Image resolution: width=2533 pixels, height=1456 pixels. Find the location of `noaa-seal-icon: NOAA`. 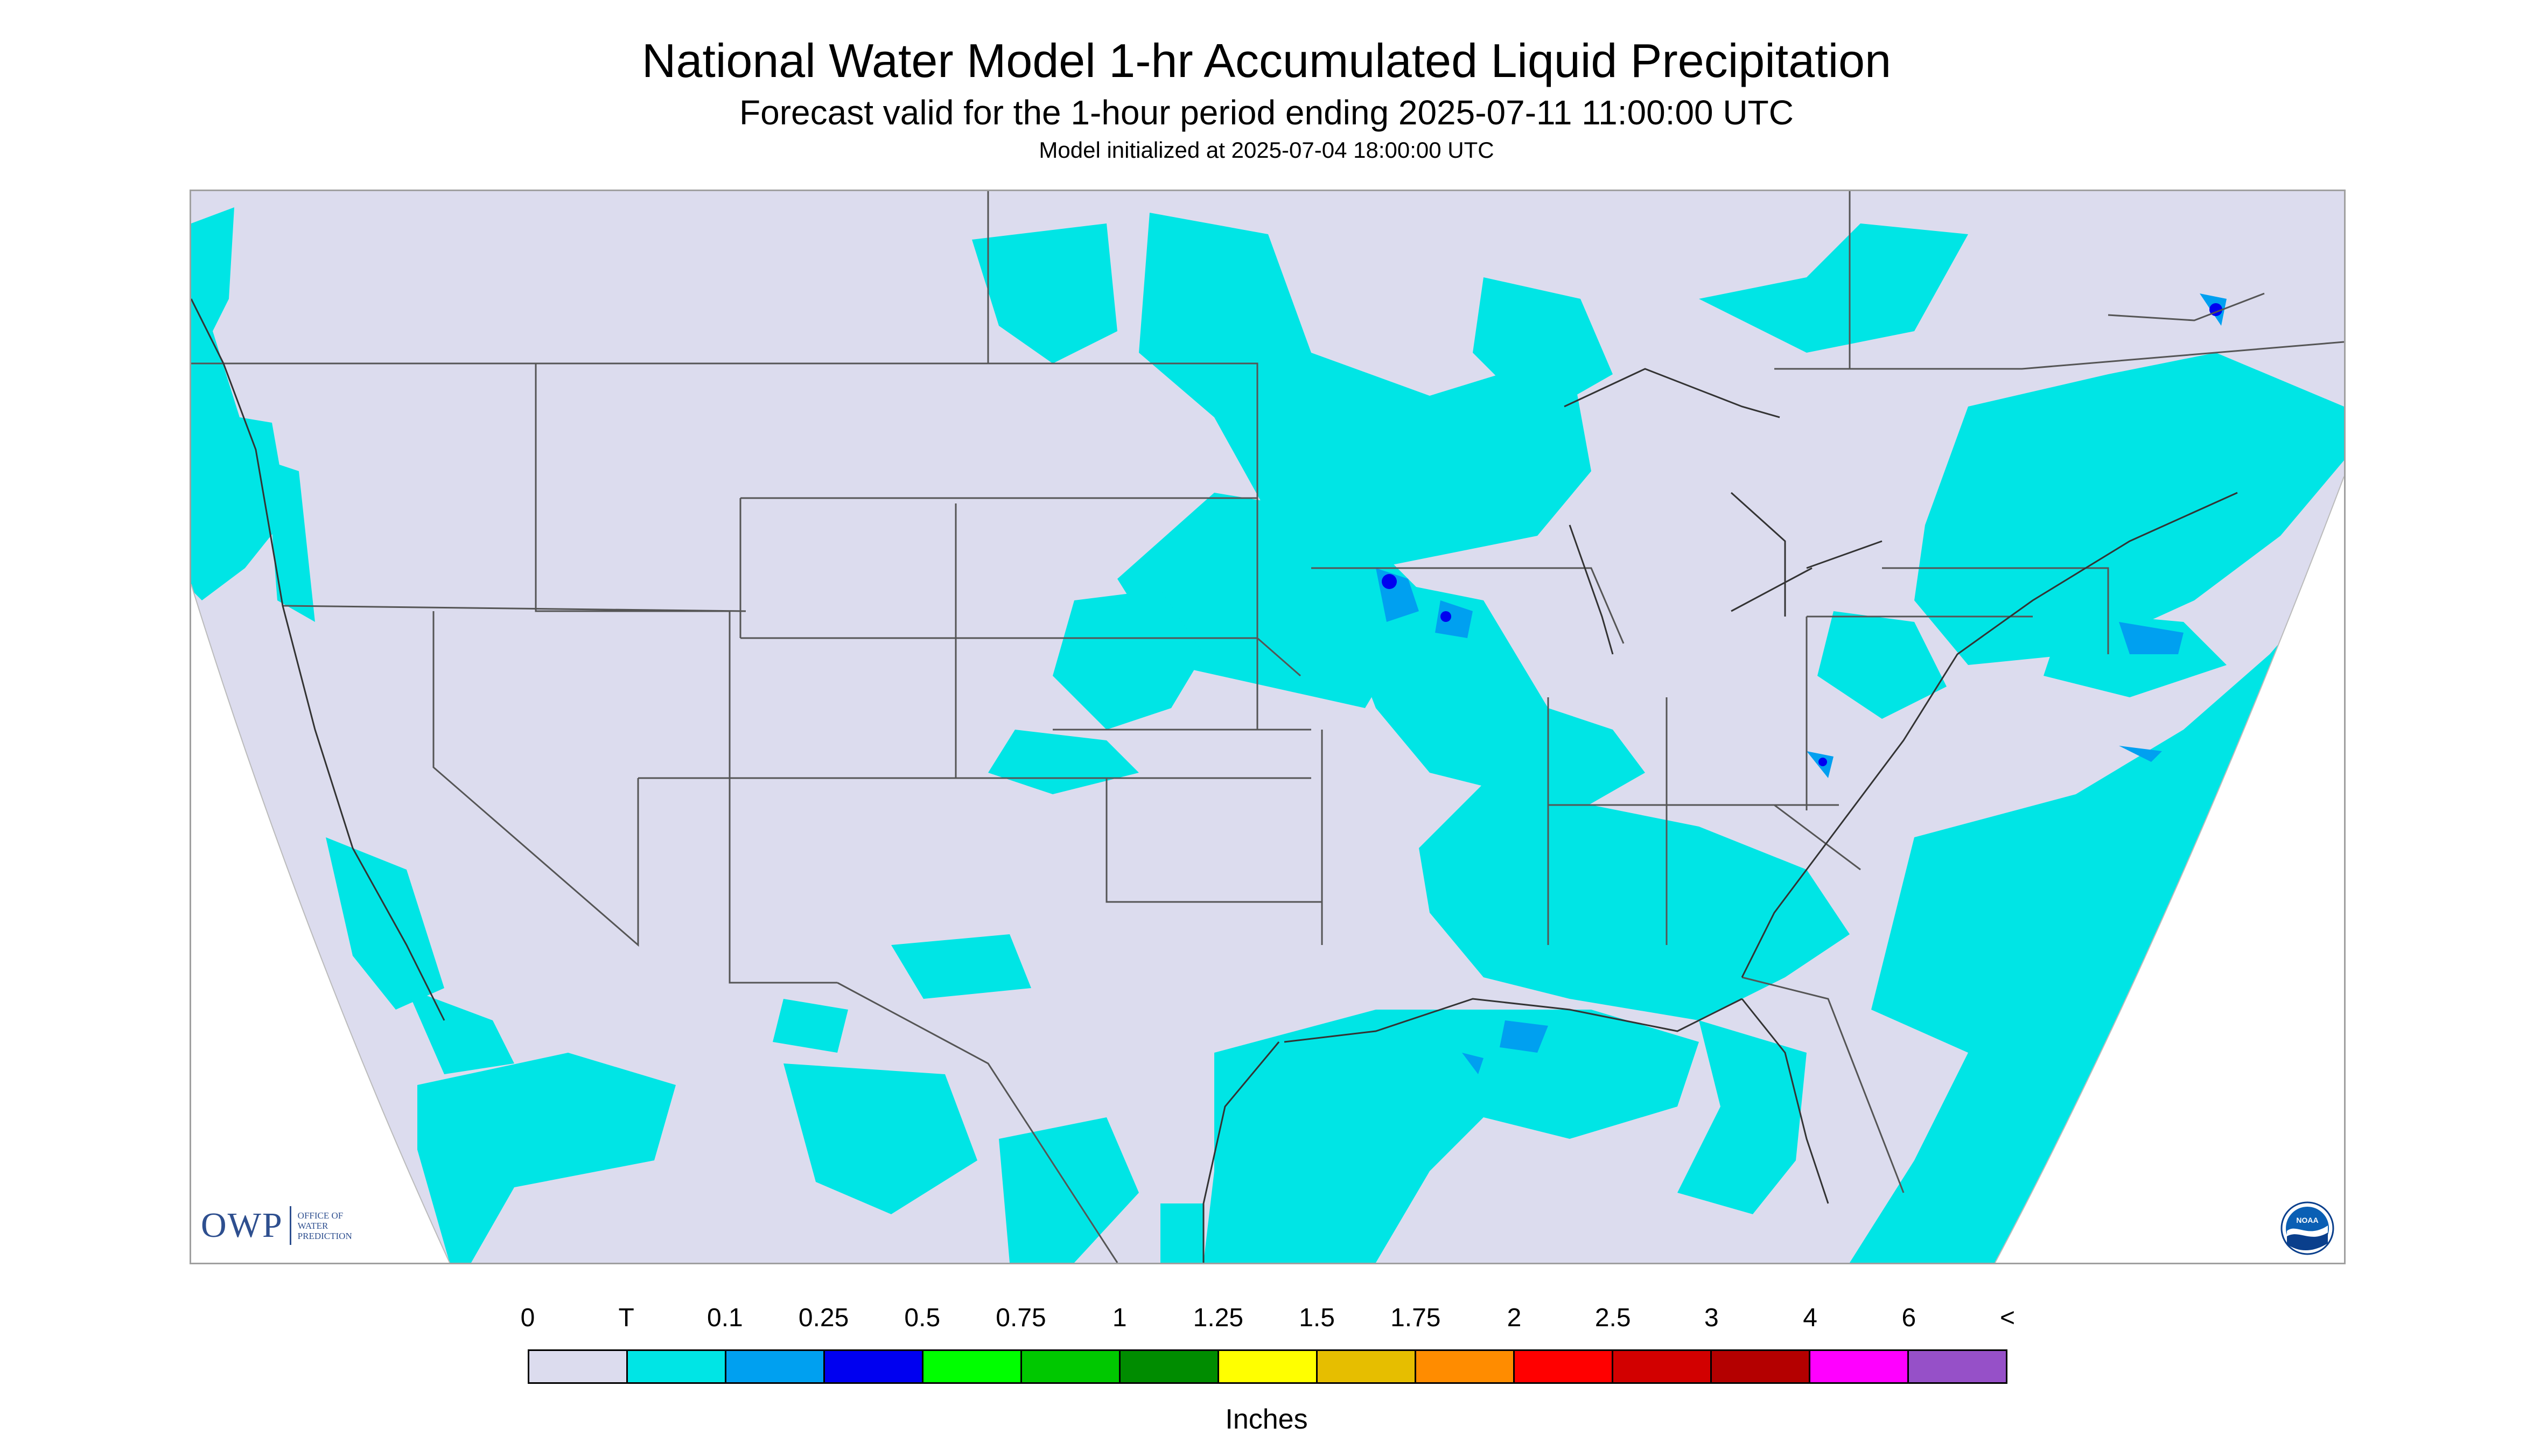

noaa-seal-icon: NOAA is located at coordinates (2307, 1228).